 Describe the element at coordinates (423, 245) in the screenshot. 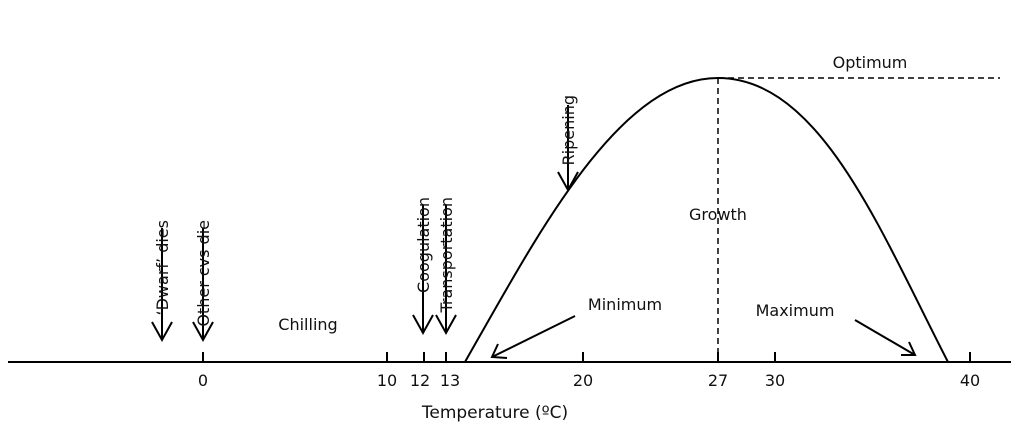

I see `label: Coogulation` at that location.